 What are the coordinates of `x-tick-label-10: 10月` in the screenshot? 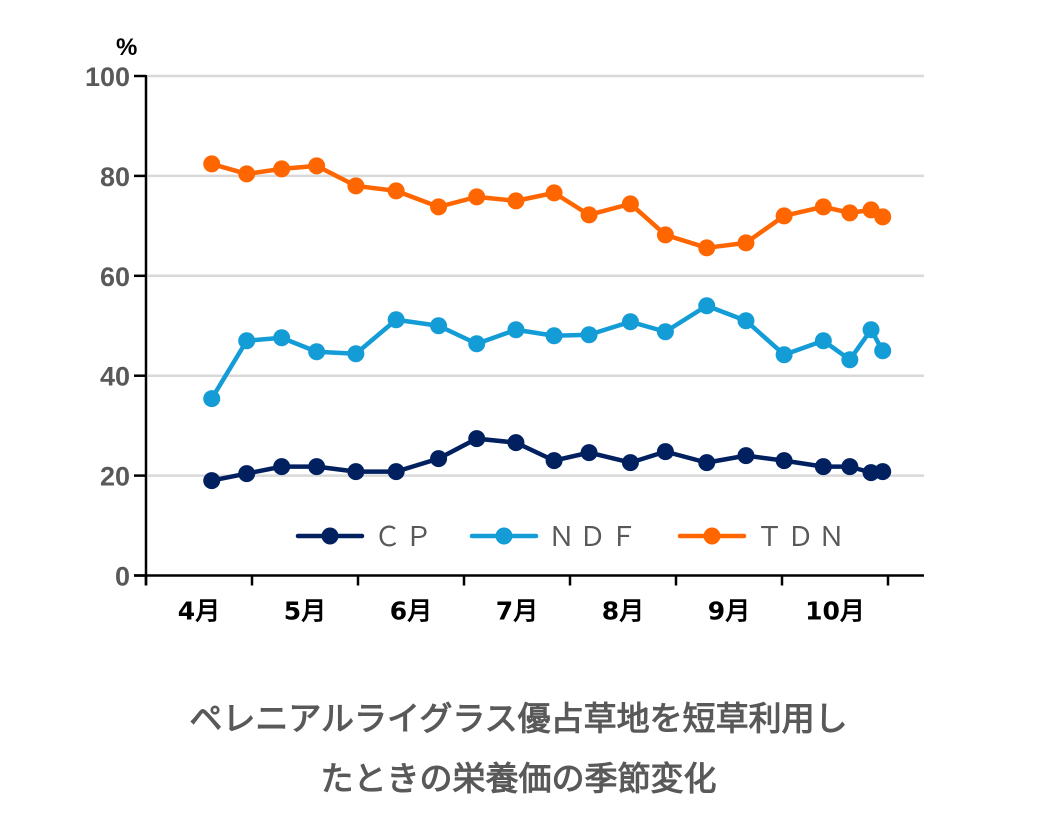 It's located at (835, 611).